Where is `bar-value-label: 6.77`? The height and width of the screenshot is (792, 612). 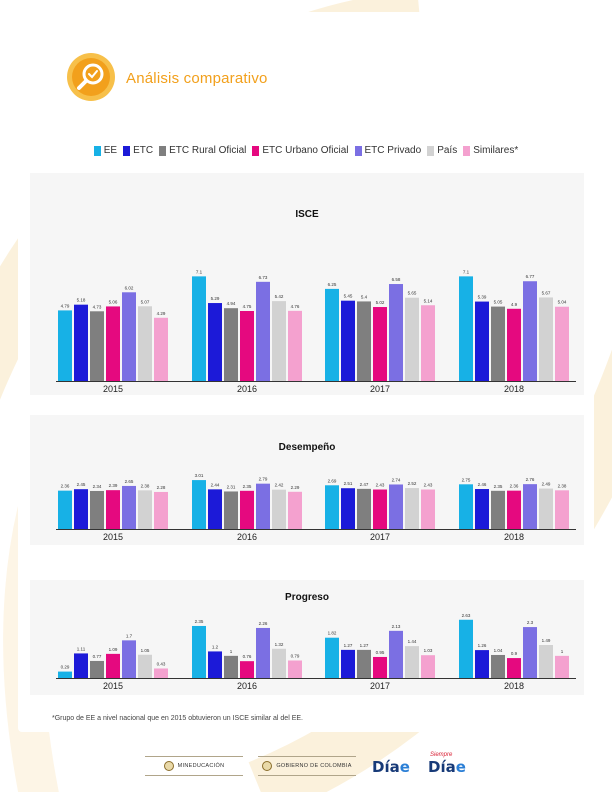 bar-value-label: 6.77 is located at coordinates (530, 276).